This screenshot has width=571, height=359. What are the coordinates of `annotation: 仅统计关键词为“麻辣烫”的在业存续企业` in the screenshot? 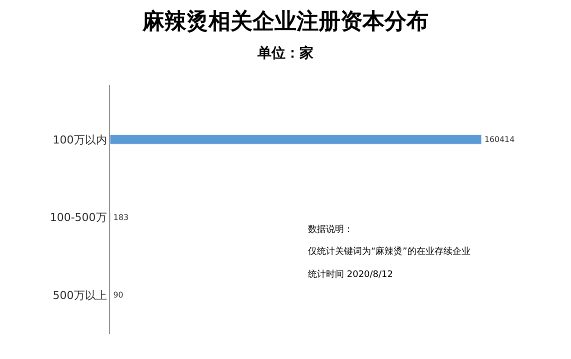 It's located at (389, 251).